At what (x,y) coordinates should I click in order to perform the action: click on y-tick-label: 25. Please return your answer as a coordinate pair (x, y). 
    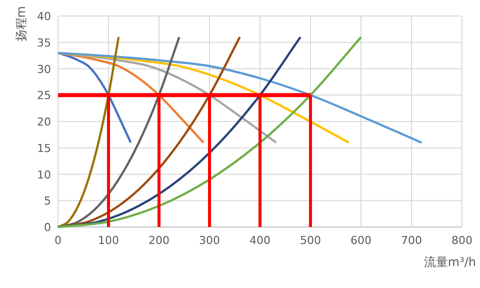
    Looking at the image, I should click on (44, 95).